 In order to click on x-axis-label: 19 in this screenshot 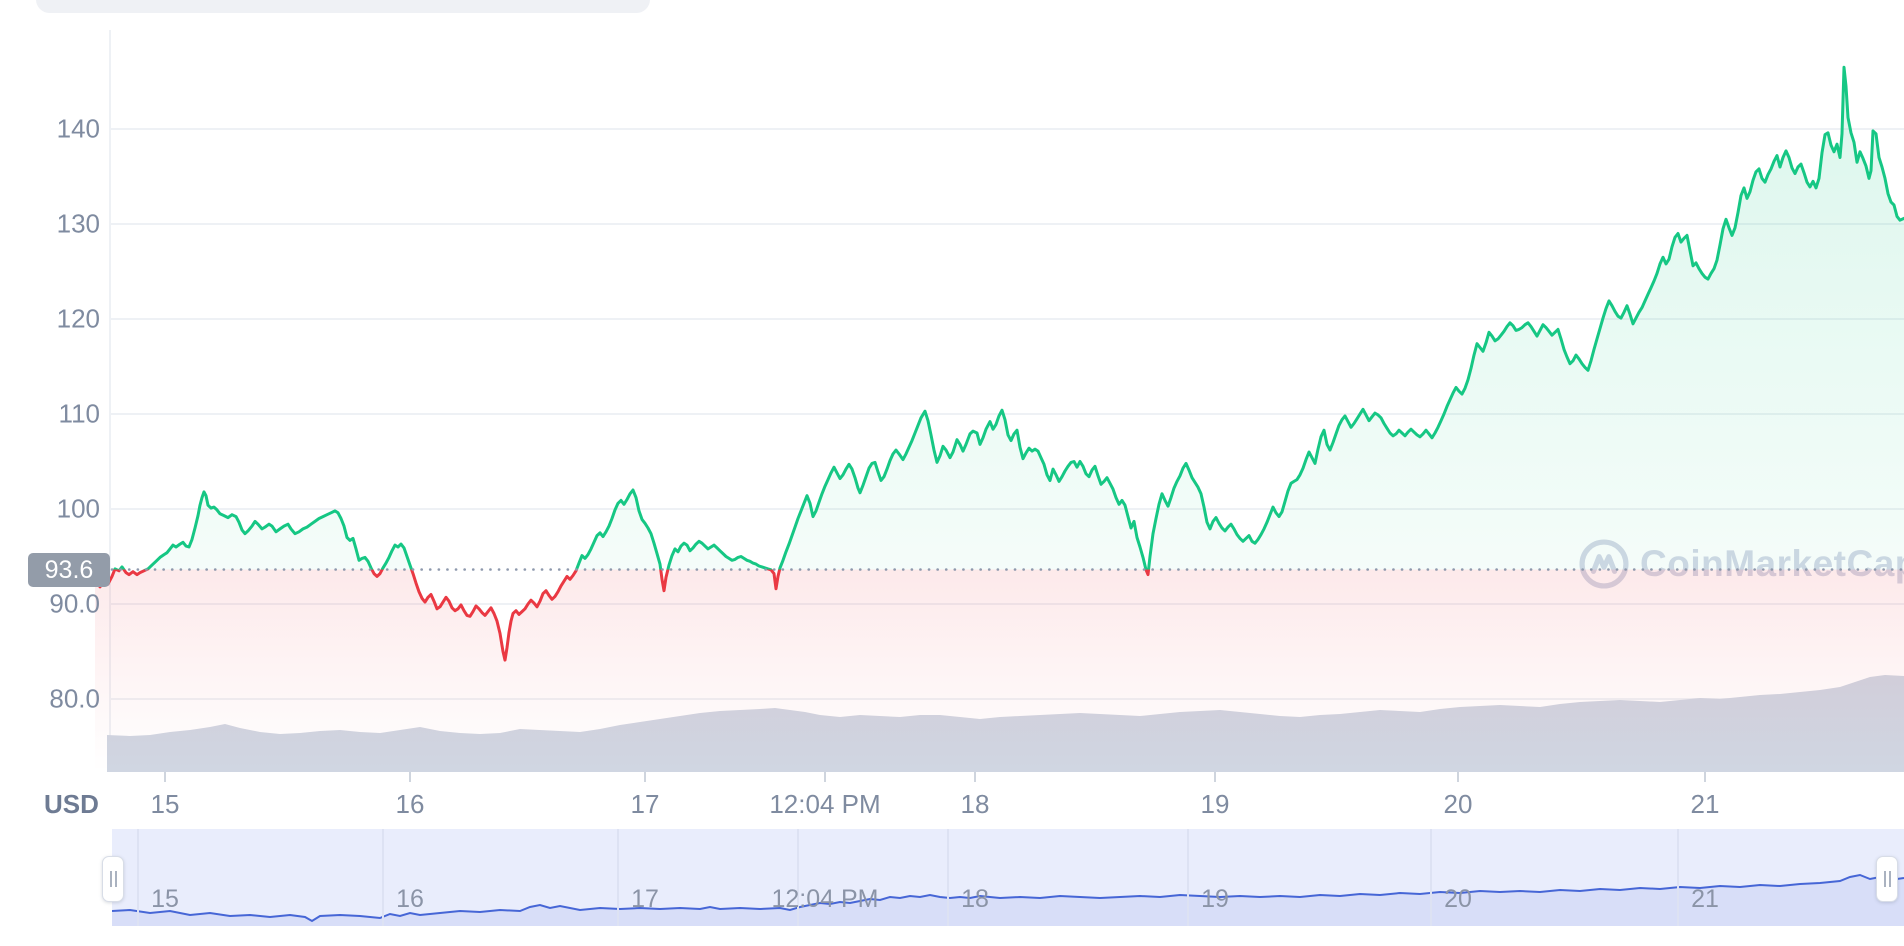, I will do `click(1215, 804)`.